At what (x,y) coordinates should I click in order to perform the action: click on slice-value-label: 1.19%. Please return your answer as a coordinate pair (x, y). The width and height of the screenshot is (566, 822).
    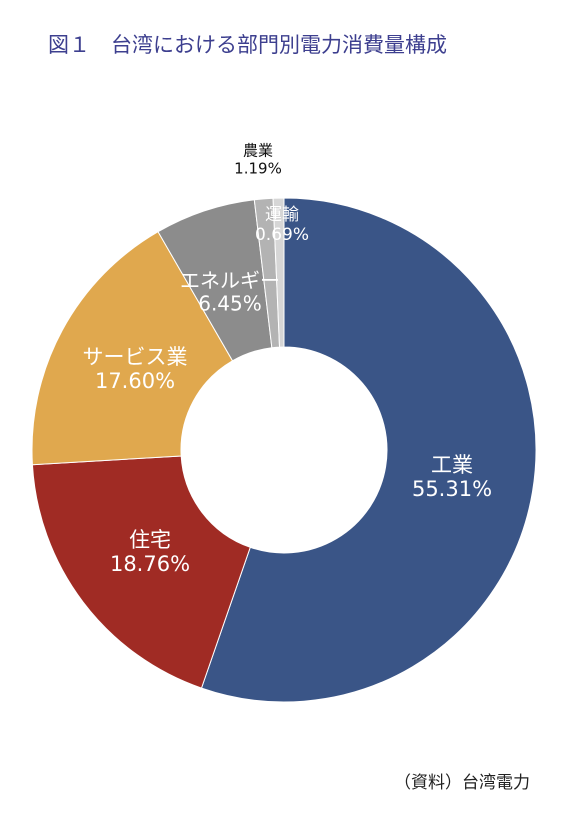
    Looking at the image, I should click on (258, 169).